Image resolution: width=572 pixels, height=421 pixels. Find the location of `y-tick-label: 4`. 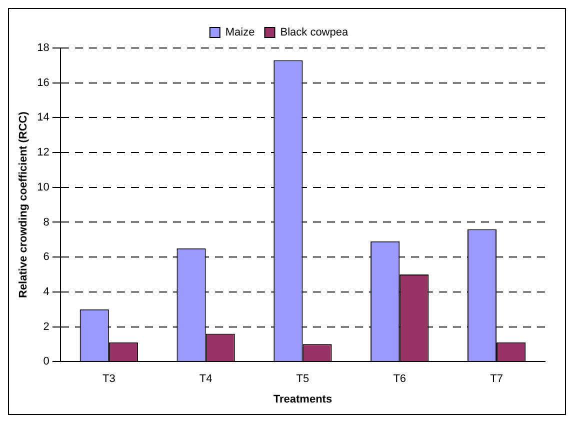

y-tick-label: 4 is located at coordinates (46, 292).